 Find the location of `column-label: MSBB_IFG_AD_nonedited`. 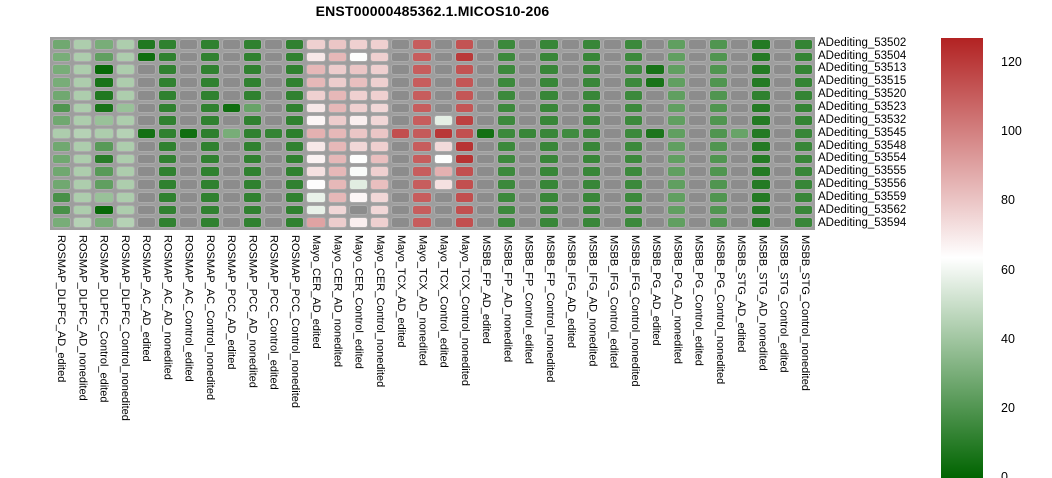

column-label: MSBB_IFG_AD_nonedited is located at coordinates (592, 301).